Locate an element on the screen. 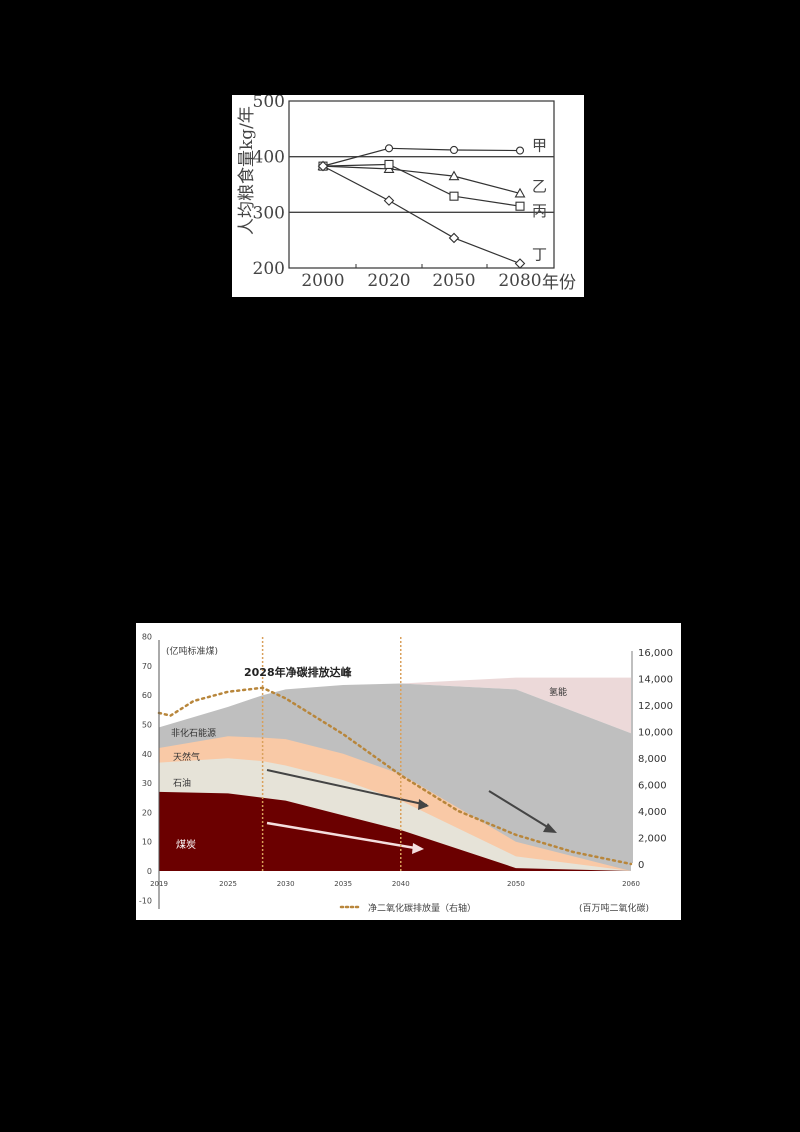 The height and width of the screenshot is (1132, 800). svg-text: 400 is located at coordinates (269, 158).